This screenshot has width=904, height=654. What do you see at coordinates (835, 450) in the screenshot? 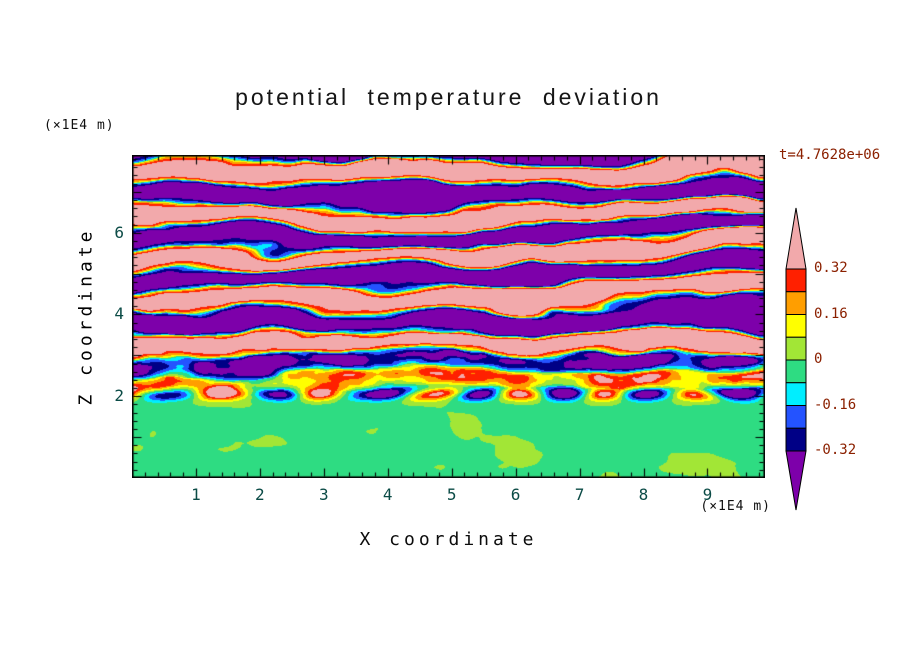
I see `colorbar-label--0.32: -0.32` at bounding box center [835, 450].